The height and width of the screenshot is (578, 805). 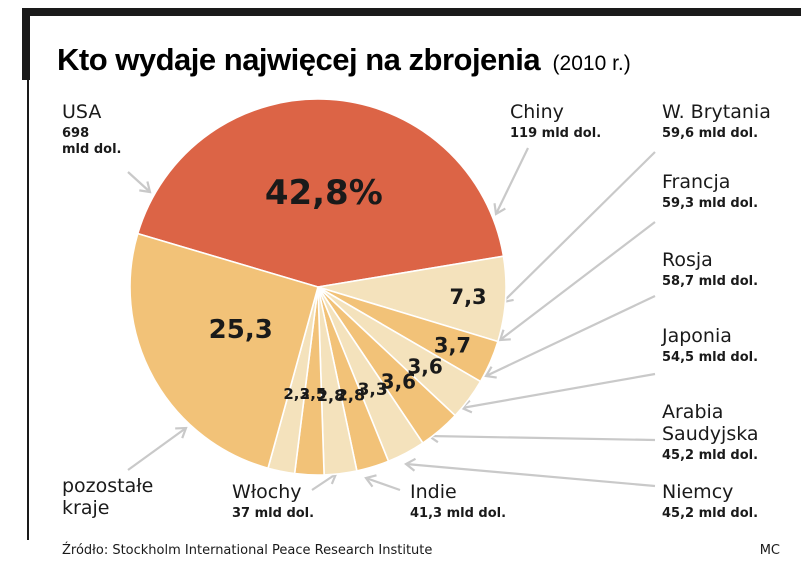 I want to click on country-amount-rosja: 58,7 mld dol., so click(x=710, y=281).